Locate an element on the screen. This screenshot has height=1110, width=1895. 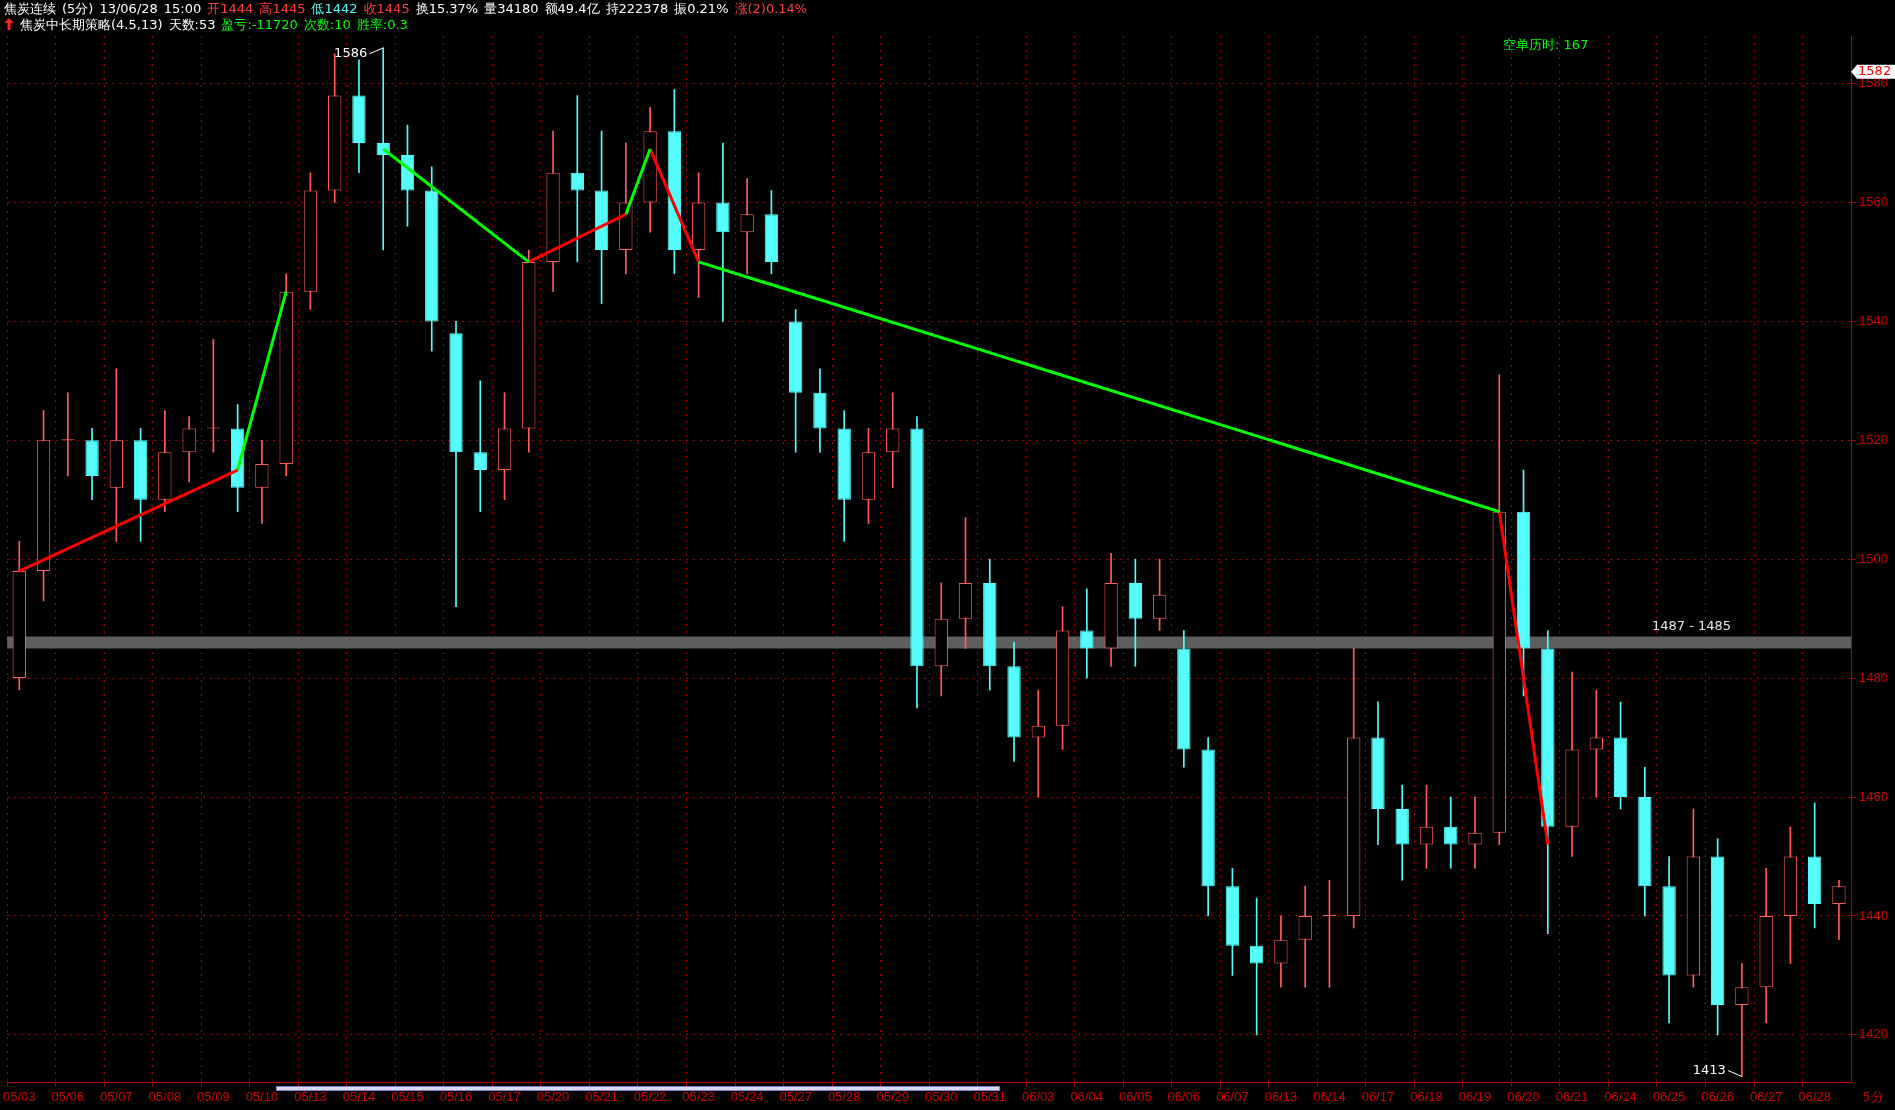
y-tick-label: 1440 is located at coordinates (1873, 915).